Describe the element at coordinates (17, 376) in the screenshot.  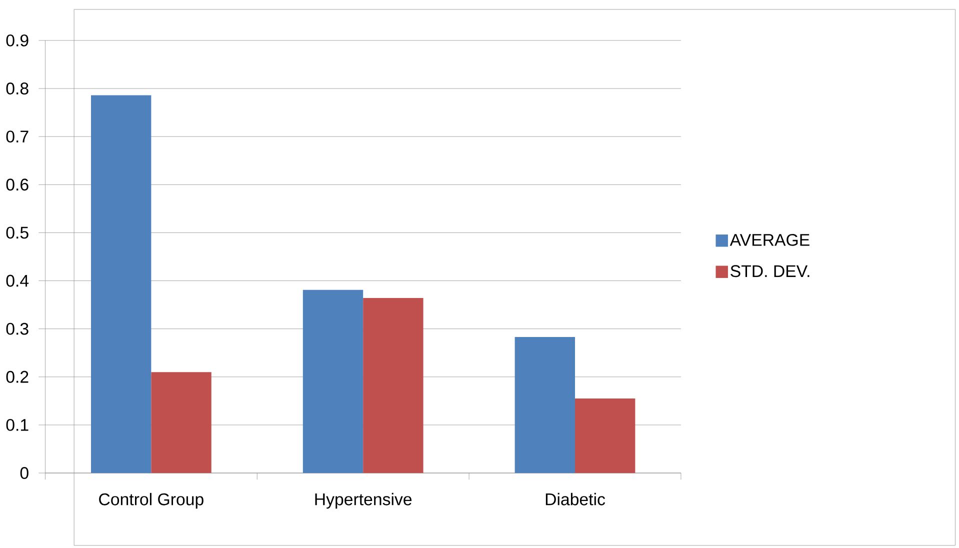
I see `y-tick-label: 0.2` at that location.